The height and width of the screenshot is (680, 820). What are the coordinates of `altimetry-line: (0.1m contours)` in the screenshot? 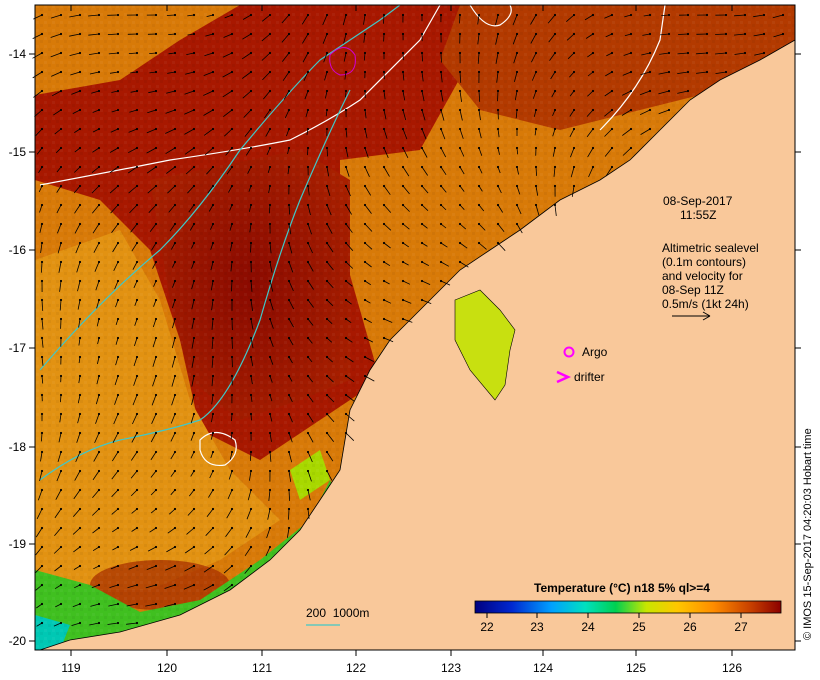 It's located at (704, 262).